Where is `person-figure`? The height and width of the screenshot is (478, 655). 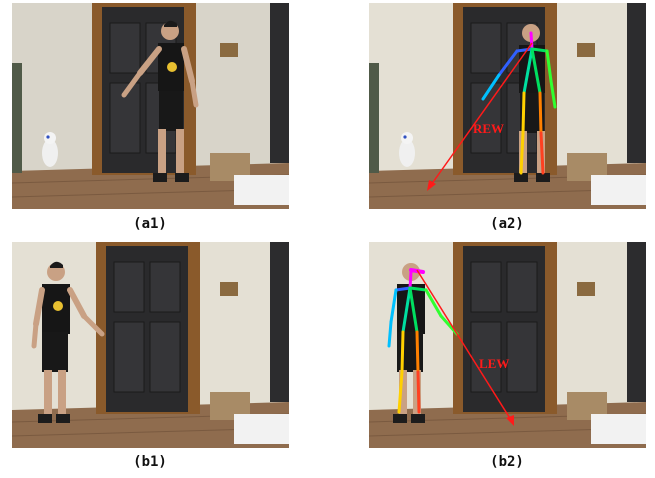
person-figure is located at coordinates (160, 101).